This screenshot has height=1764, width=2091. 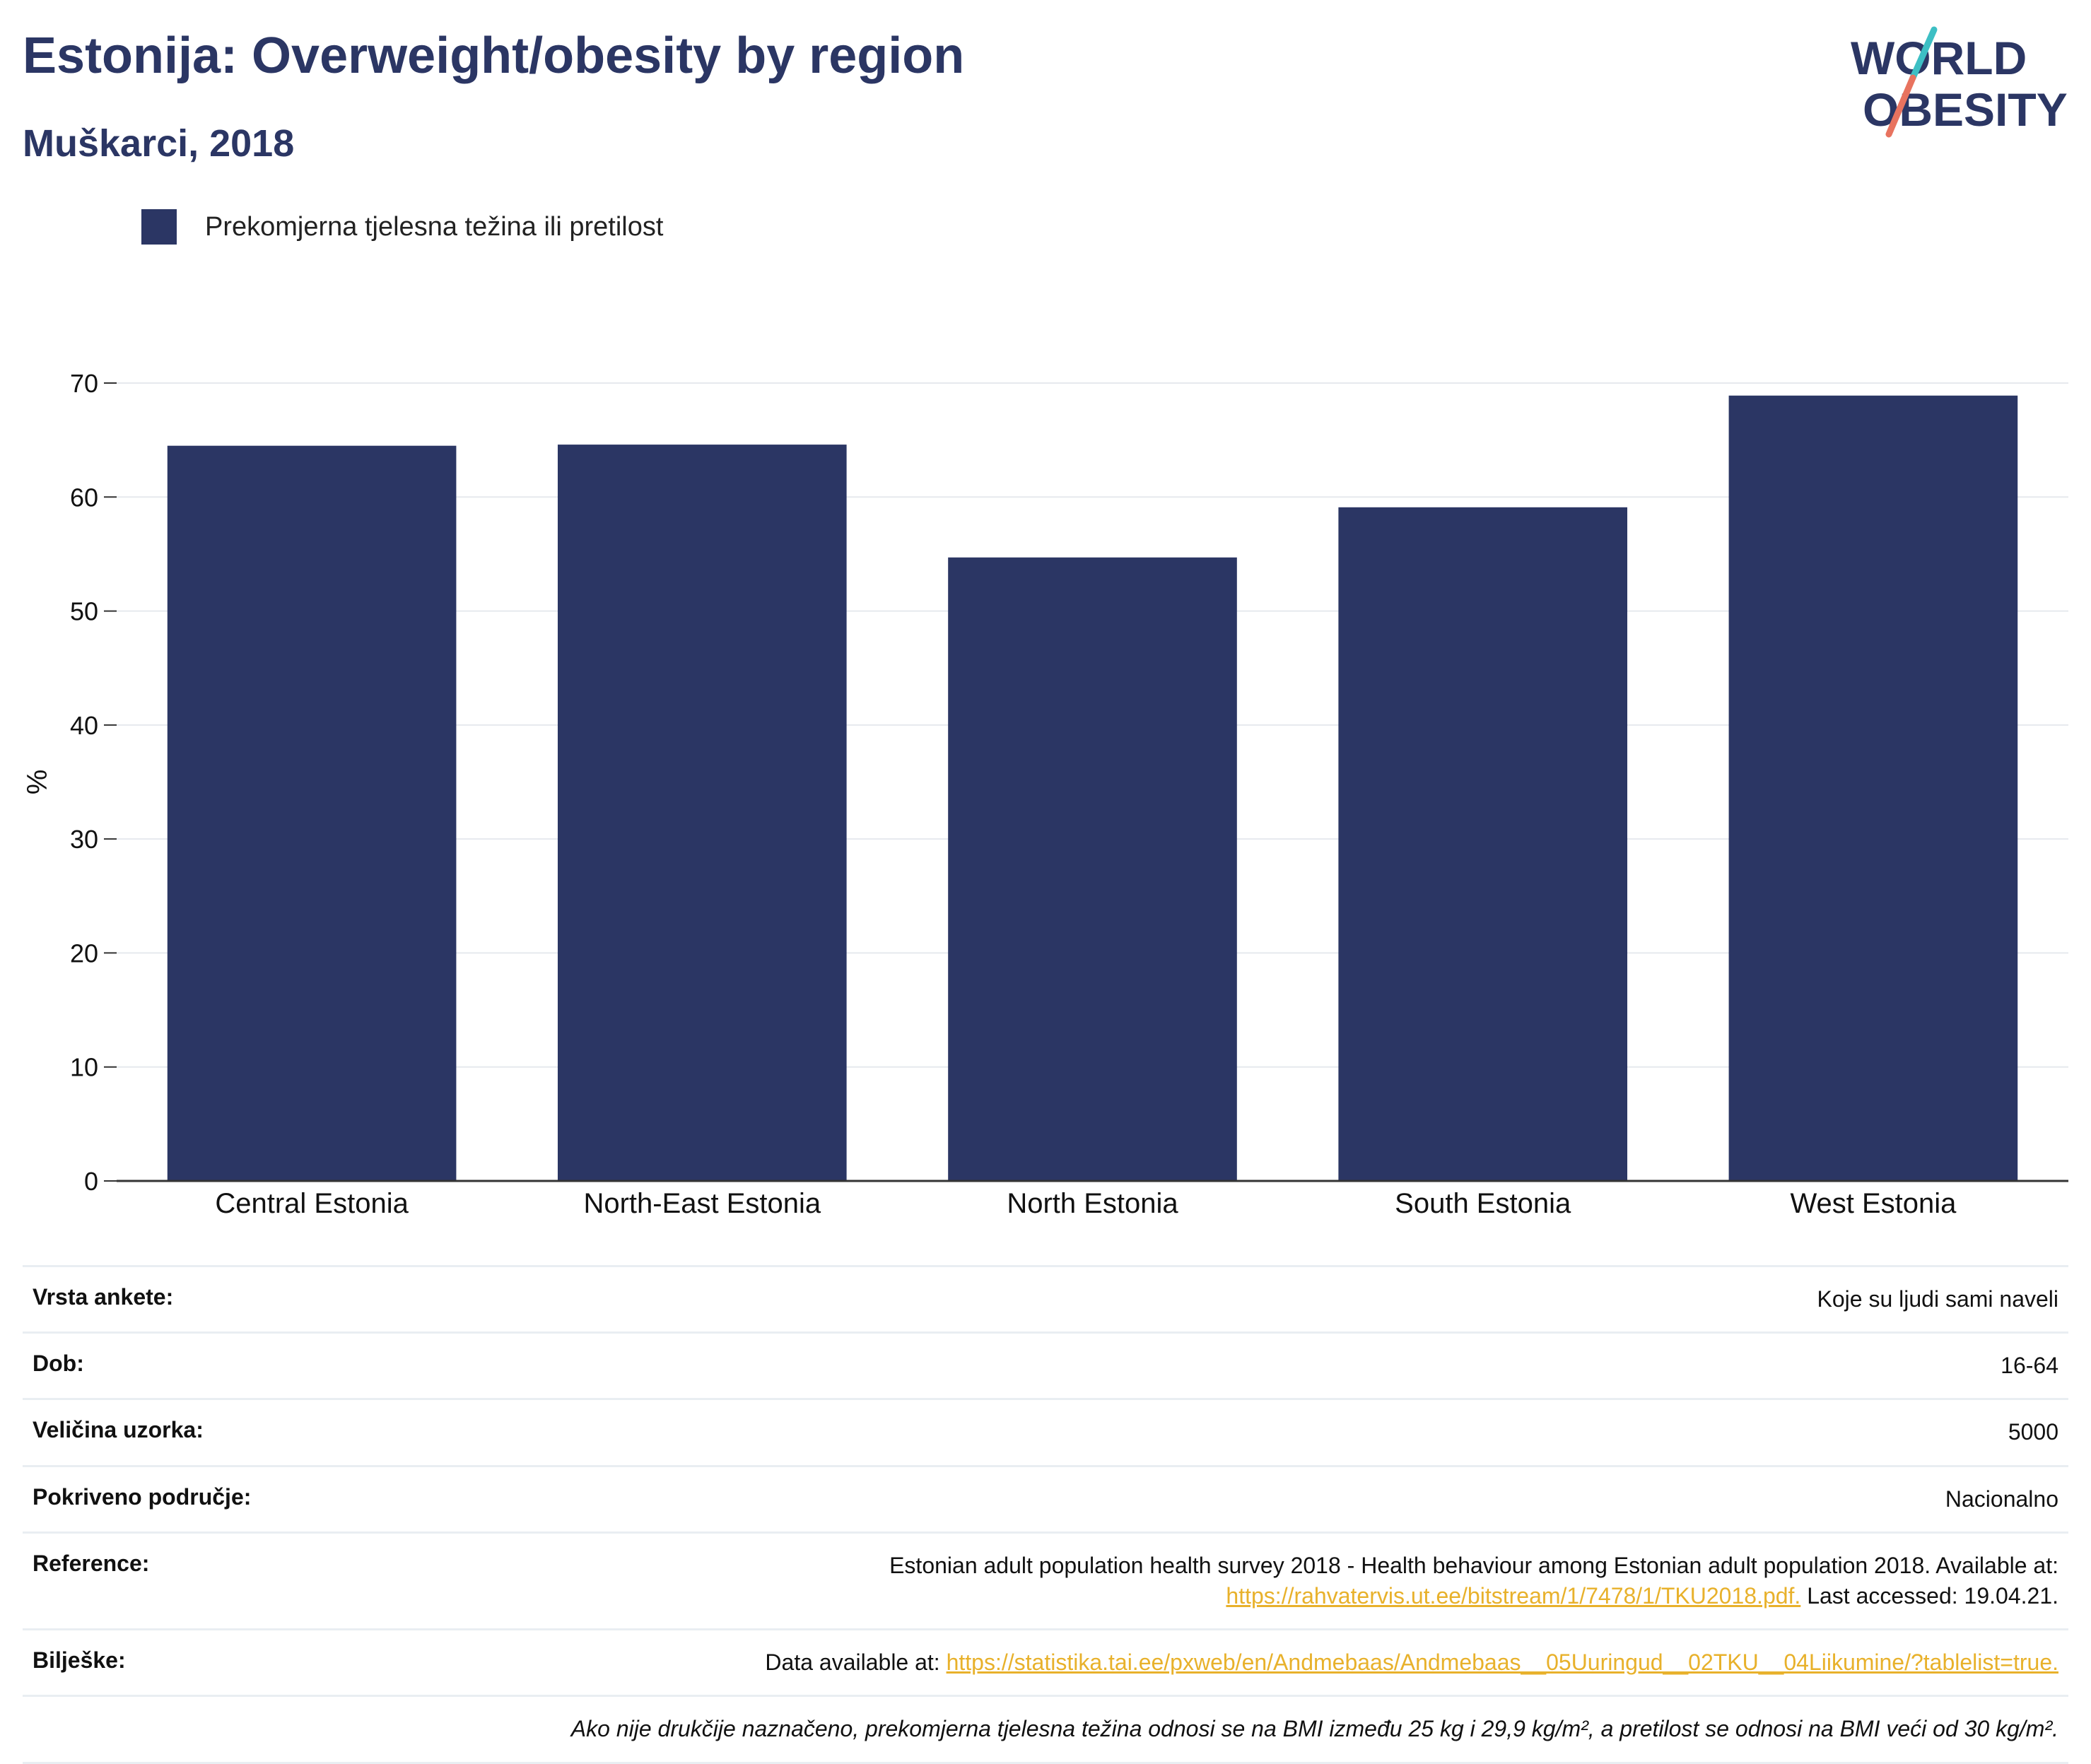 I want to click on y-tick-label: 50, so click(x=84, y=612).